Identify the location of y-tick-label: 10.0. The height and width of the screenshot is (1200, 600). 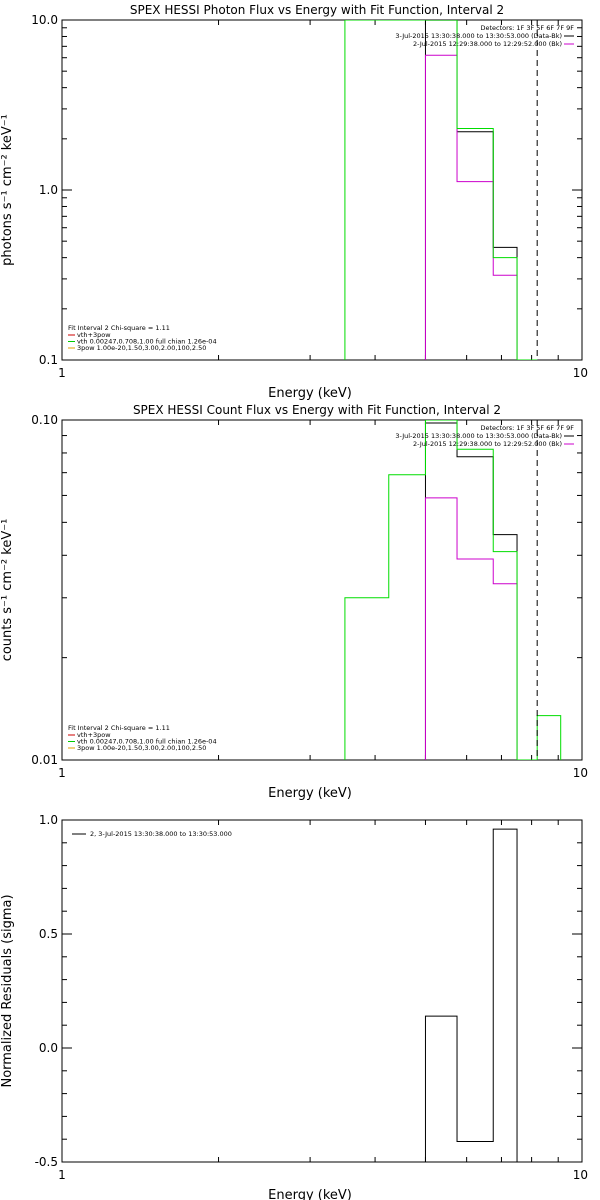
(44, 20).